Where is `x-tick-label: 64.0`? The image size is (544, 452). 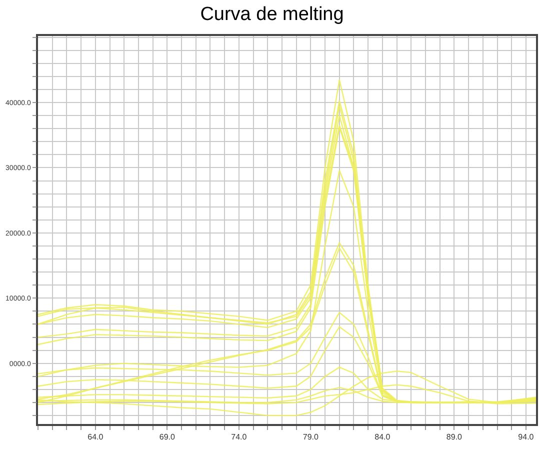
x-tick-label: 64.0 is located at coordinates (96, 437).